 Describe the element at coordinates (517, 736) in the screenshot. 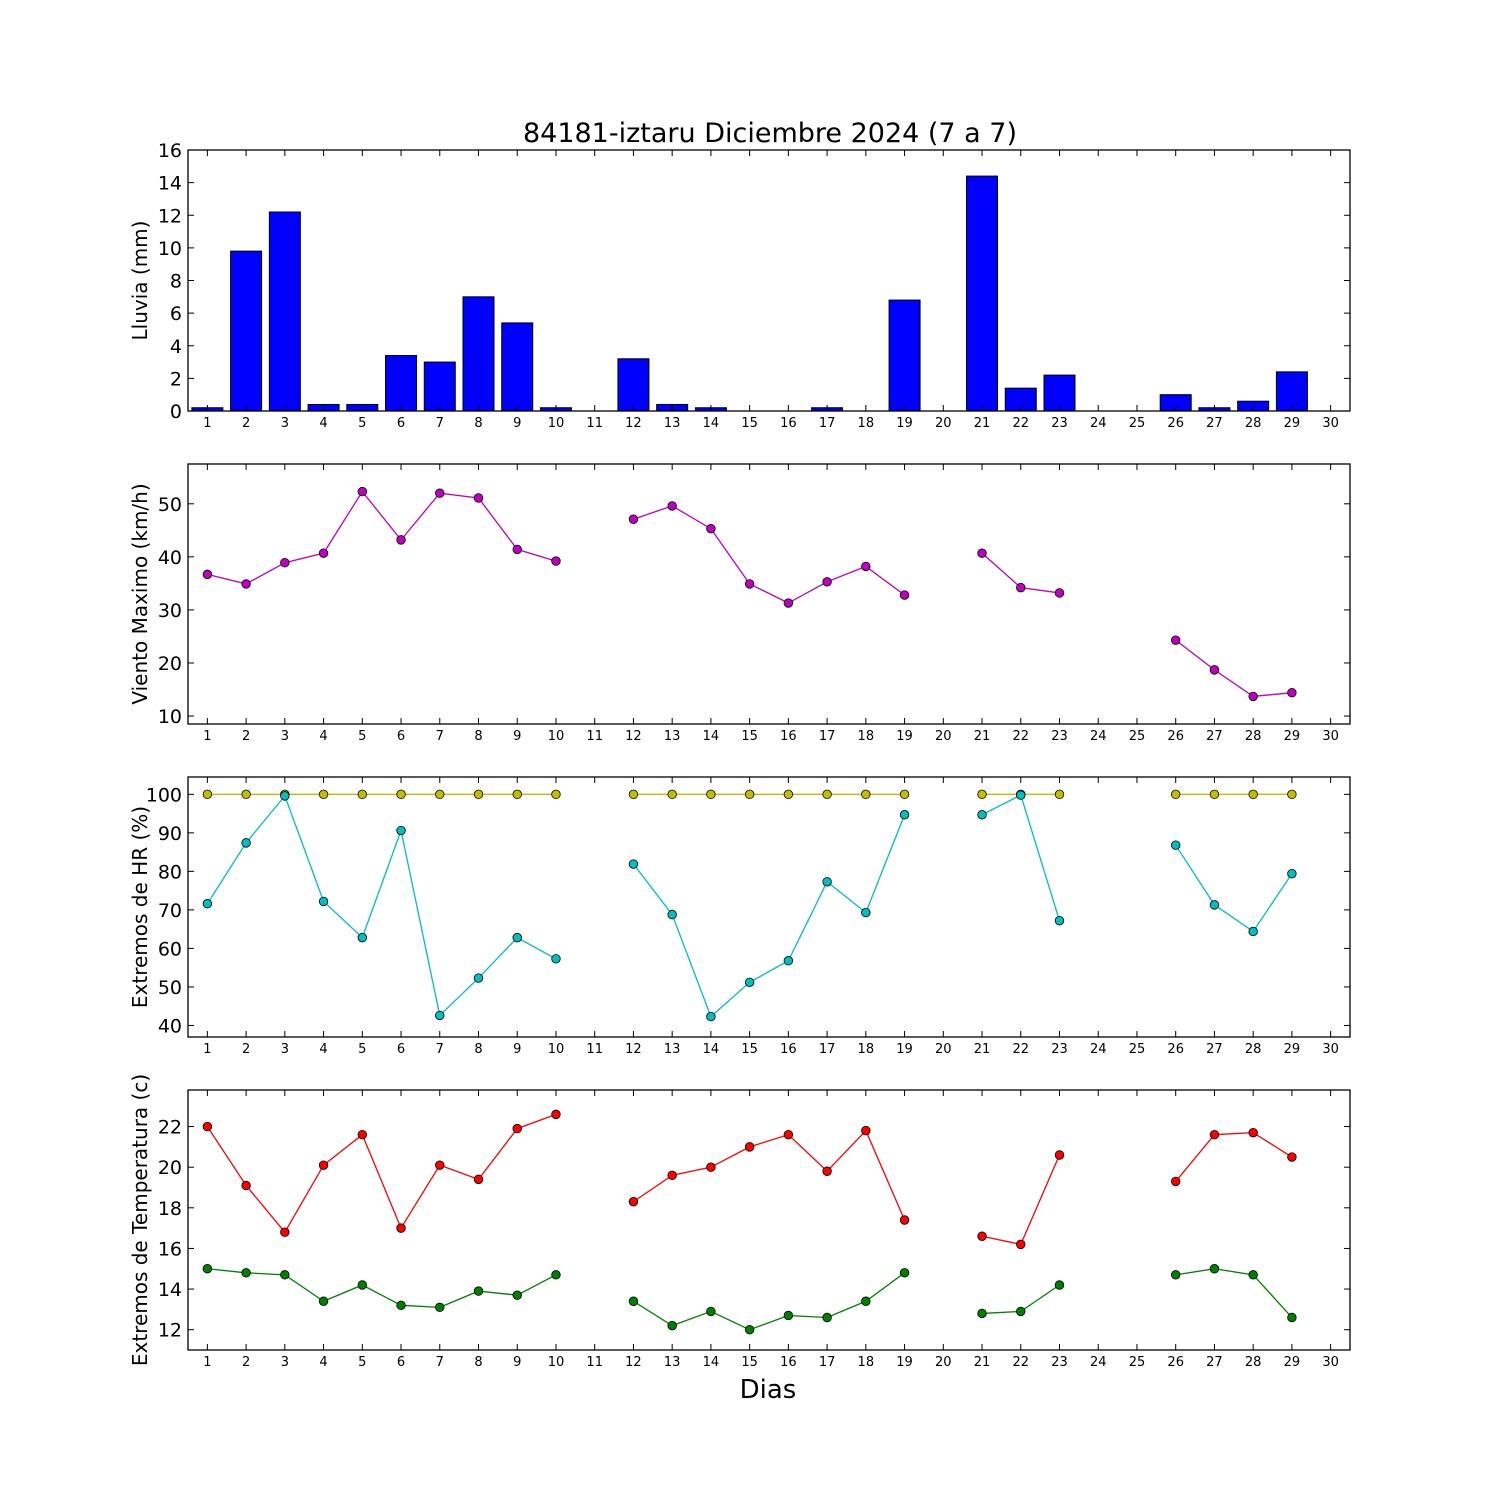

I see `x-tick-label: 9` at that location.